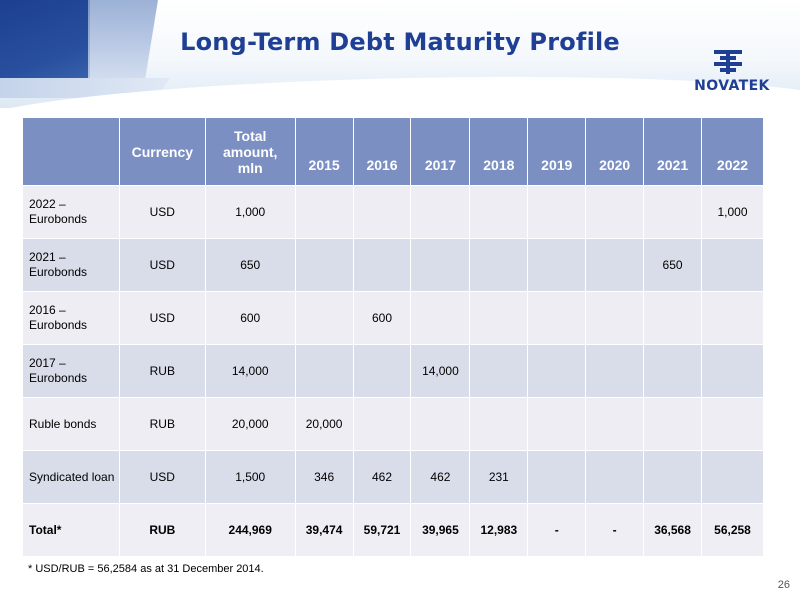 This screenshot has height=600, width=800. What do you see at coordinates (250, 530) in the screenshot?
I see `total-cell: 244,969` at bounding box center [250, 530].